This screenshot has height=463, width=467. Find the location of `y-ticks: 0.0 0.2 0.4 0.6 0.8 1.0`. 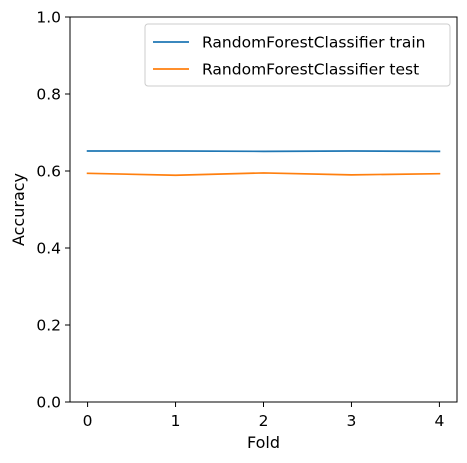

y-ticks: 0.0 0.2 0.4 0.6 0.8 1.0 is located at coordinates (53, 210).